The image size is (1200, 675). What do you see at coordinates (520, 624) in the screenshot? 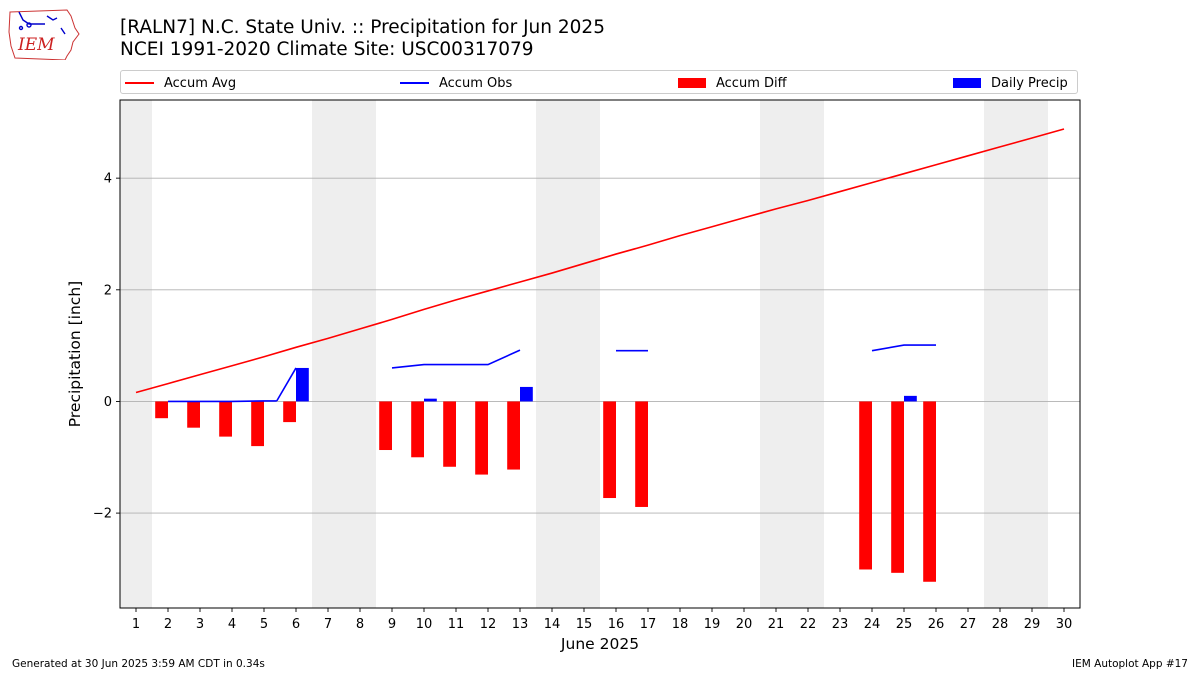
I see `x-tick-label: 13` at bounding box center [520, 624].